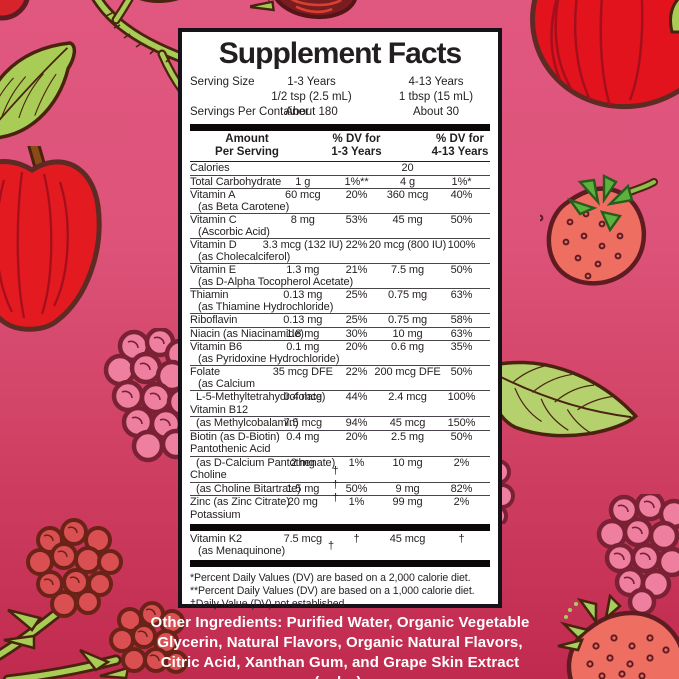 This screenshot has height=679, width=679. I want to click on dv-4-13-years: 63%, so click(461, 295).